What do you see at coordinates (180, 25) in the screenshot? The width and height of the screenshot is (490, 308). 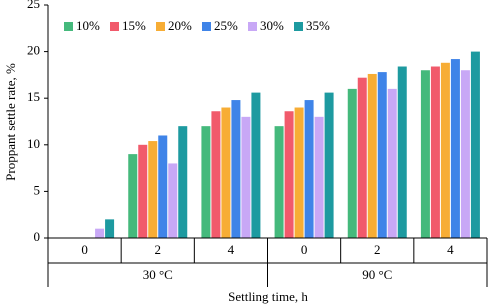 I see `legend-label: 20%` at bounding box center [180, 25].